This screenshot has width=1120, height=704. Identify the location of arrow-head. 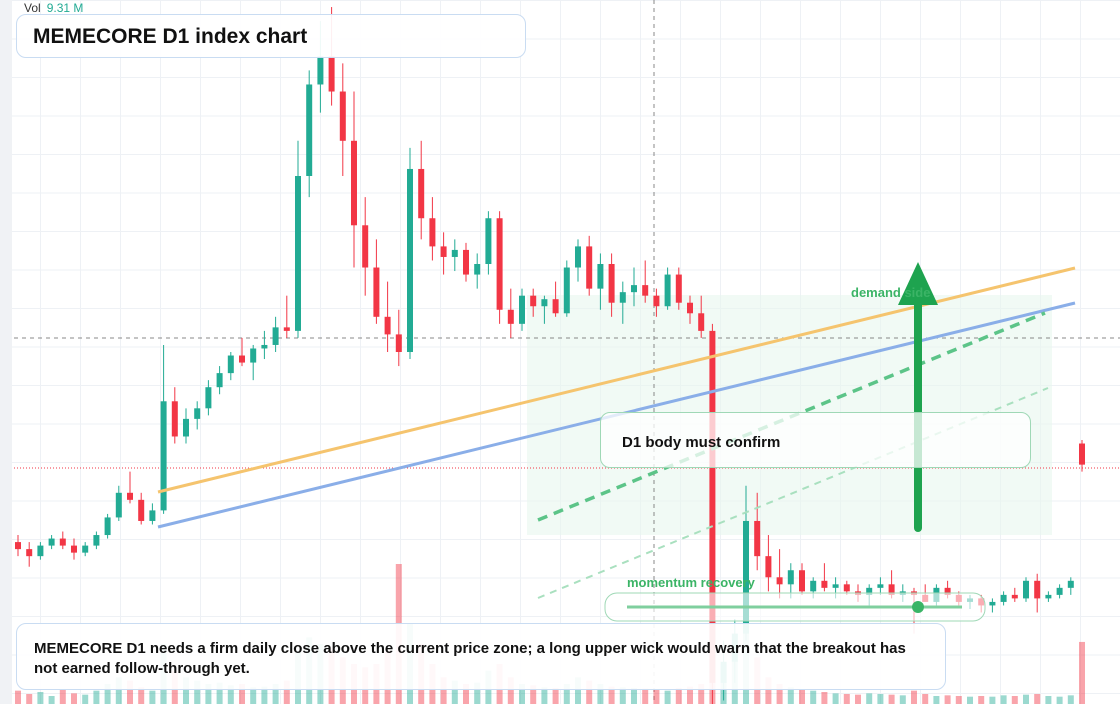
(918, 283).